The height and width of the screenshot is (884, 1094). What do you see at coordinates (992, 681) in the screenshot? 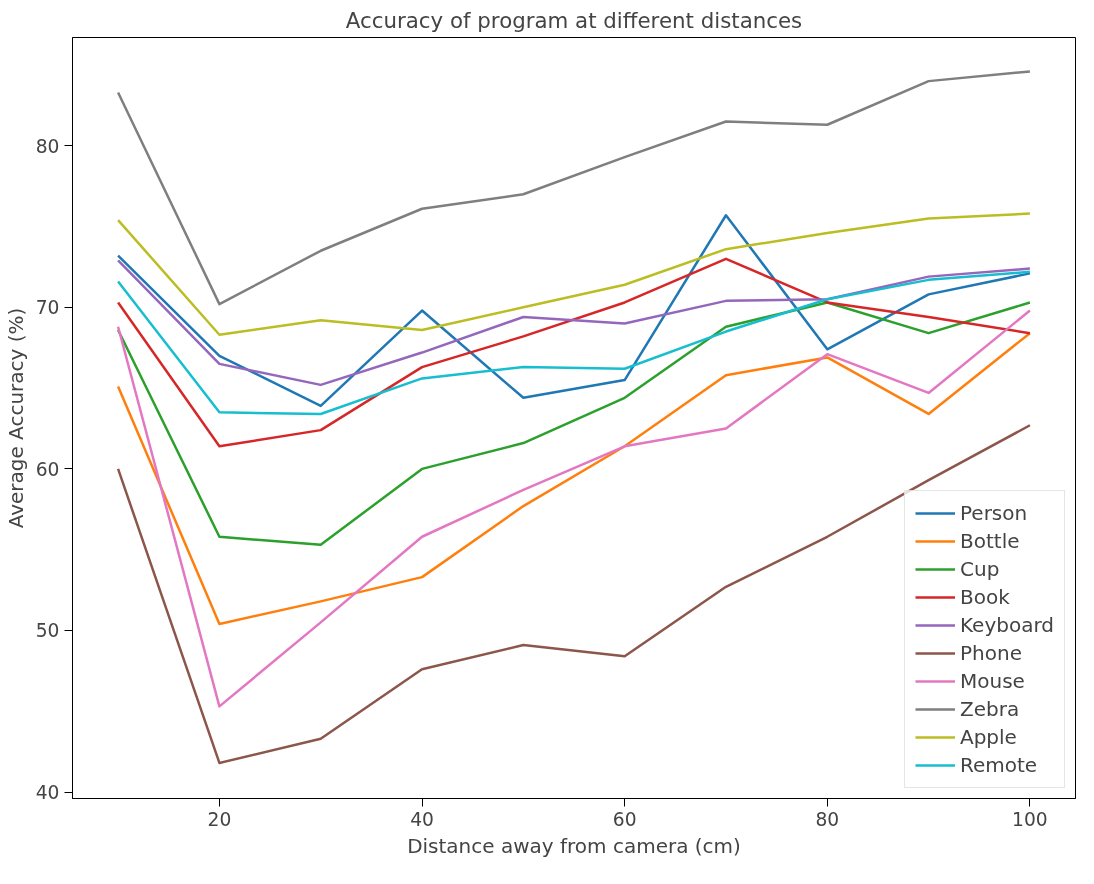
I see `legend-label: Mouse` at bounding box center [992, 681].